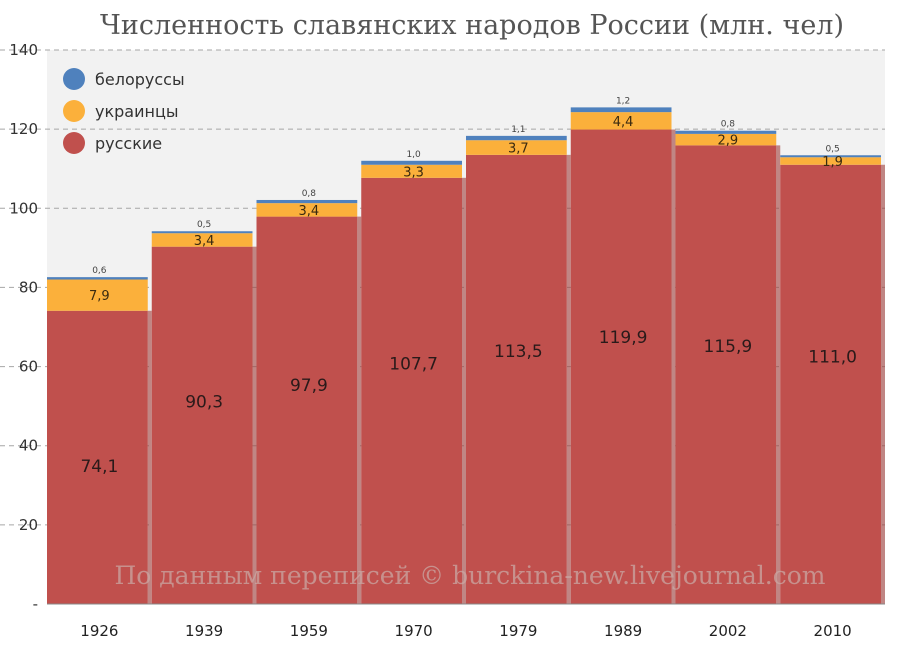 The width and height of the screenshot is (900, 649). What do you see at coordinates (518, 631) in the screenshot?
I see `x-tick-label: 1979` at bounding box center [518, 631].